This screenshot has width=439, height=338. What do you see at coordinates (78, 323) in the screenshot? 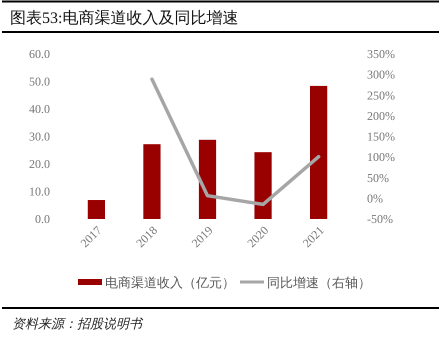
I see `text: 资料来源：招股说明书` at bounding box center [78, 323].